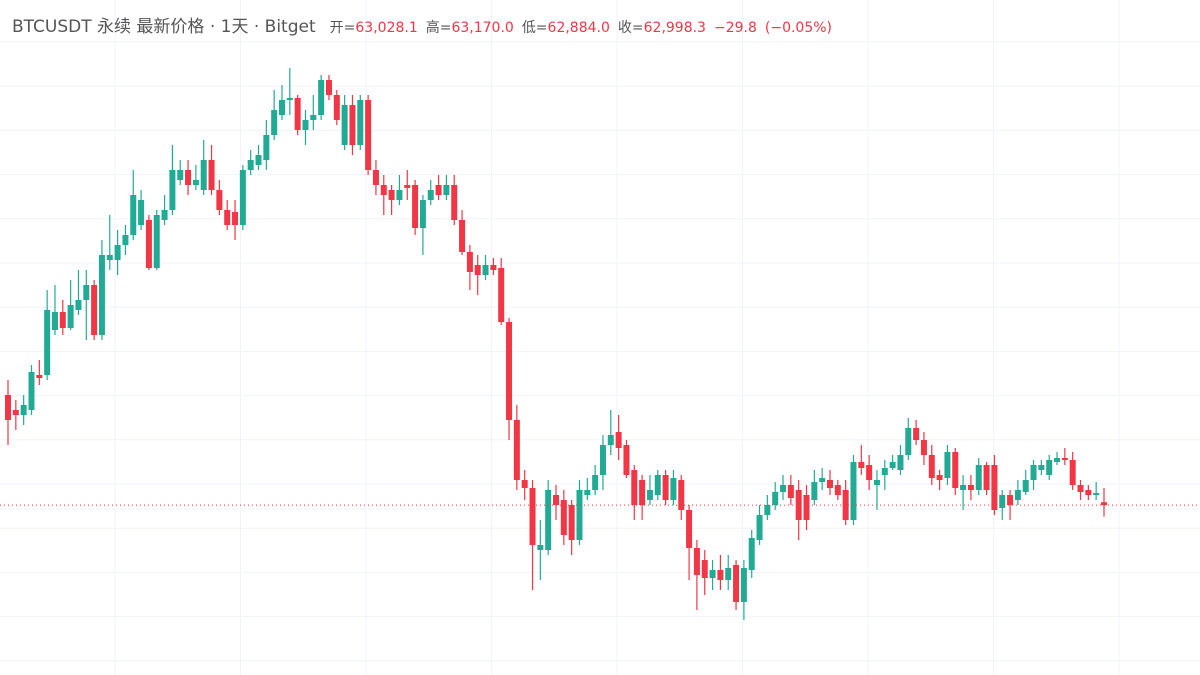 The image size is (1200, 675). Describe the element at coordinates (735, 28) in the screenshot. I see `header-change: −29.8` at that location.